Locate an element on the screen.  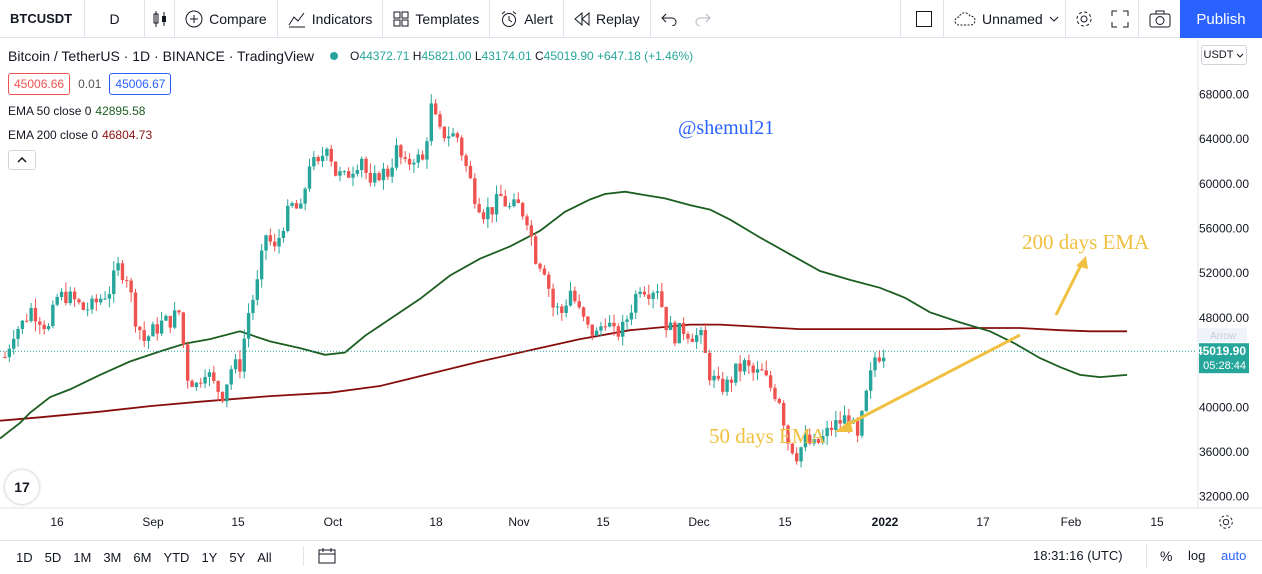
time-axis-settings-button is located at coordinates (1226, 522).